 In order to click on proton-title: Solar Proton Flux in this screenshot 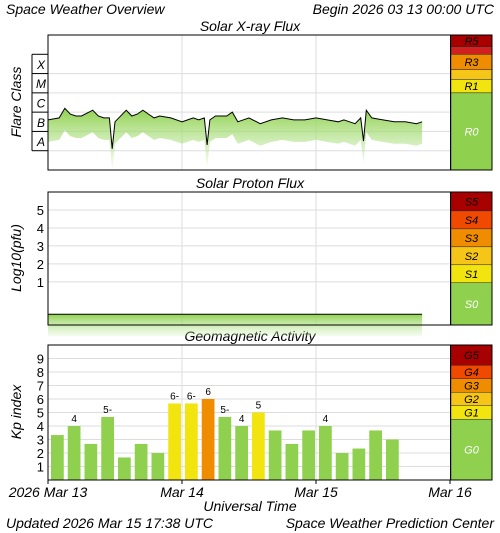, I will do `click(250, 183)`.